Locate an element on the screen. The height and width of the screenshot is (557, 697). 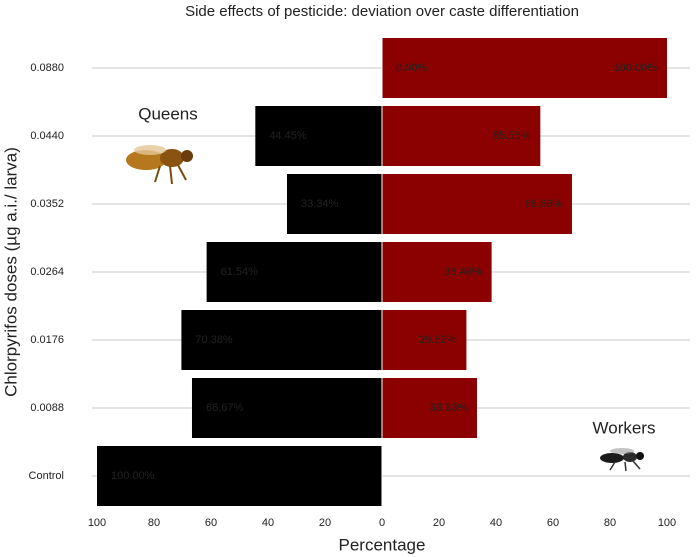
y-tick-label: Control is located at coordinates (46, 476).